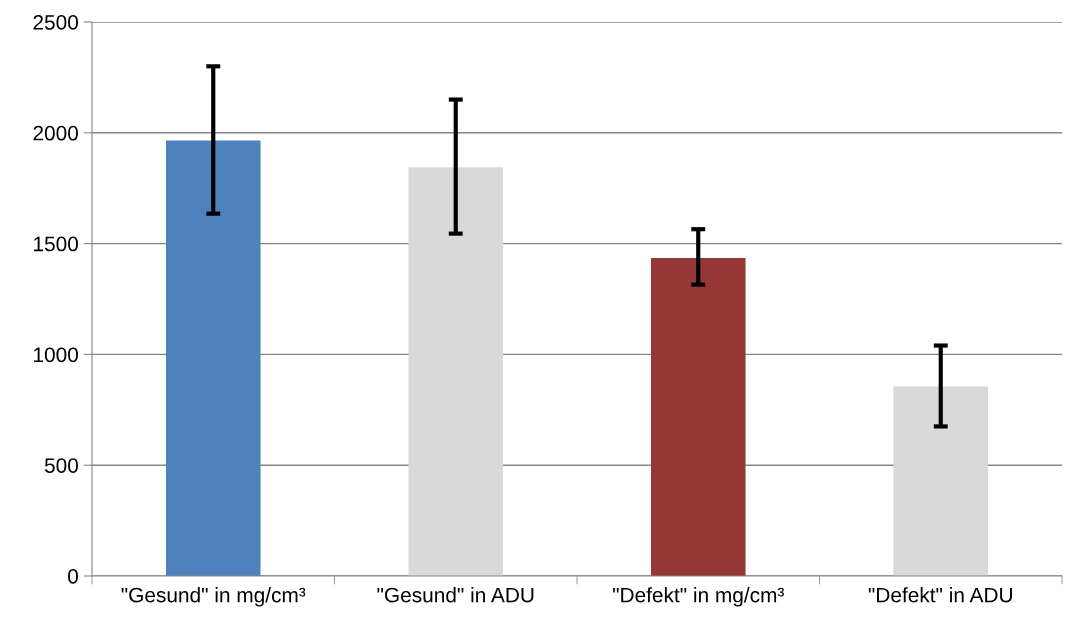 The width and height of the screenshot is (1070, 624). I want to click on x-tick-label: "Defekt" in mg/cm³, so click(698, 597).